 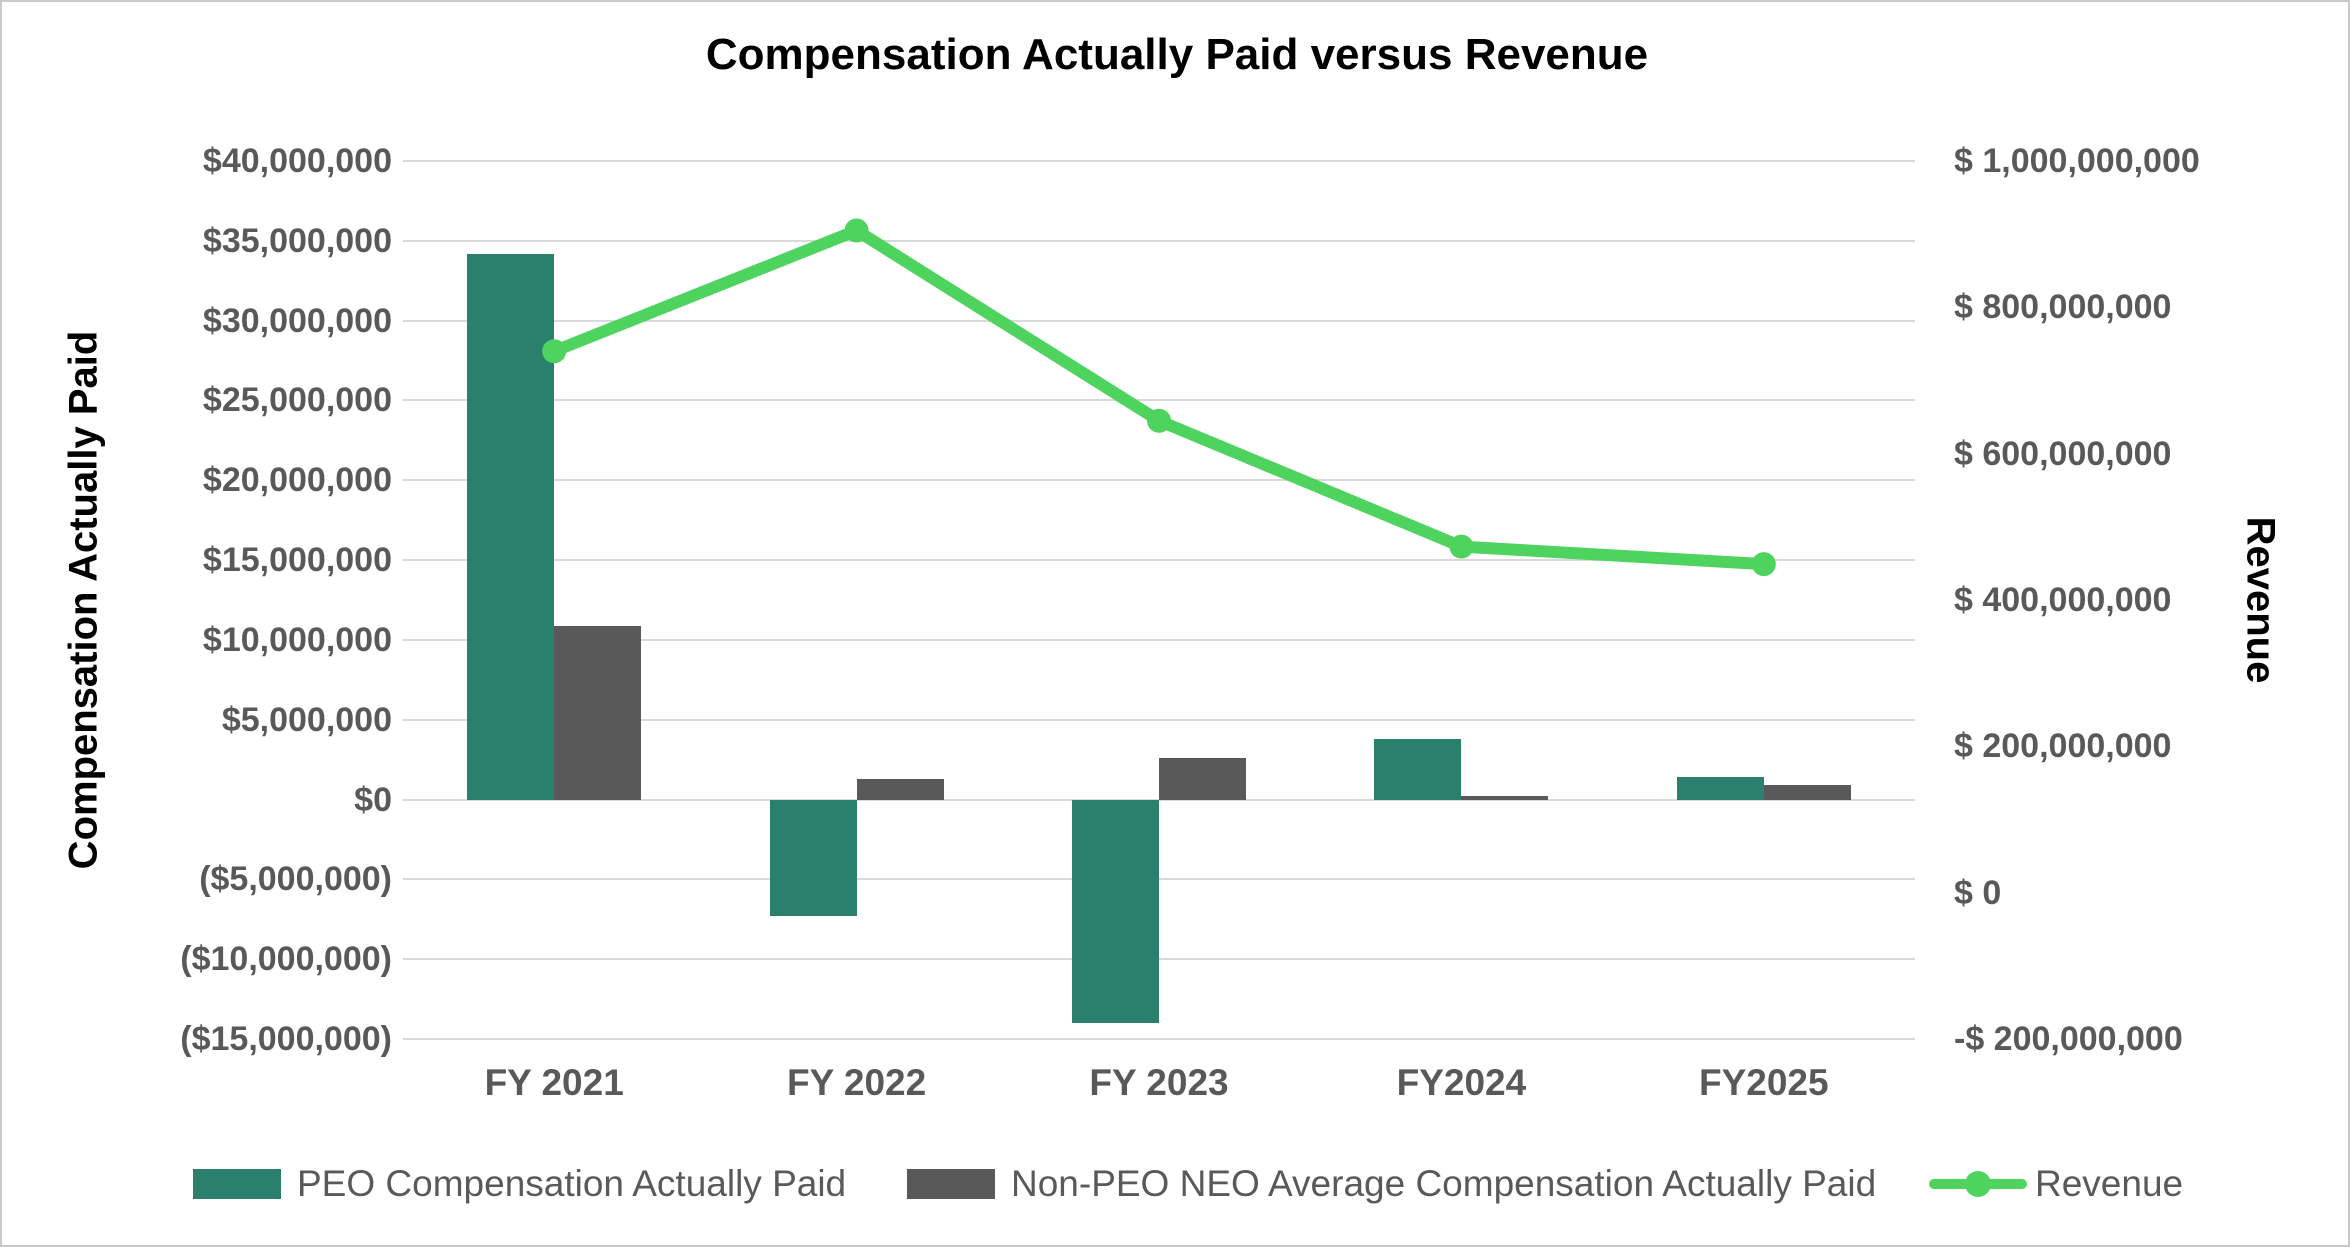 What do you see at coordinates (2063, 600) in the screenshot?
I see `right-axis-tick: $ 400,000,000` at bounding box center [2063, 600].